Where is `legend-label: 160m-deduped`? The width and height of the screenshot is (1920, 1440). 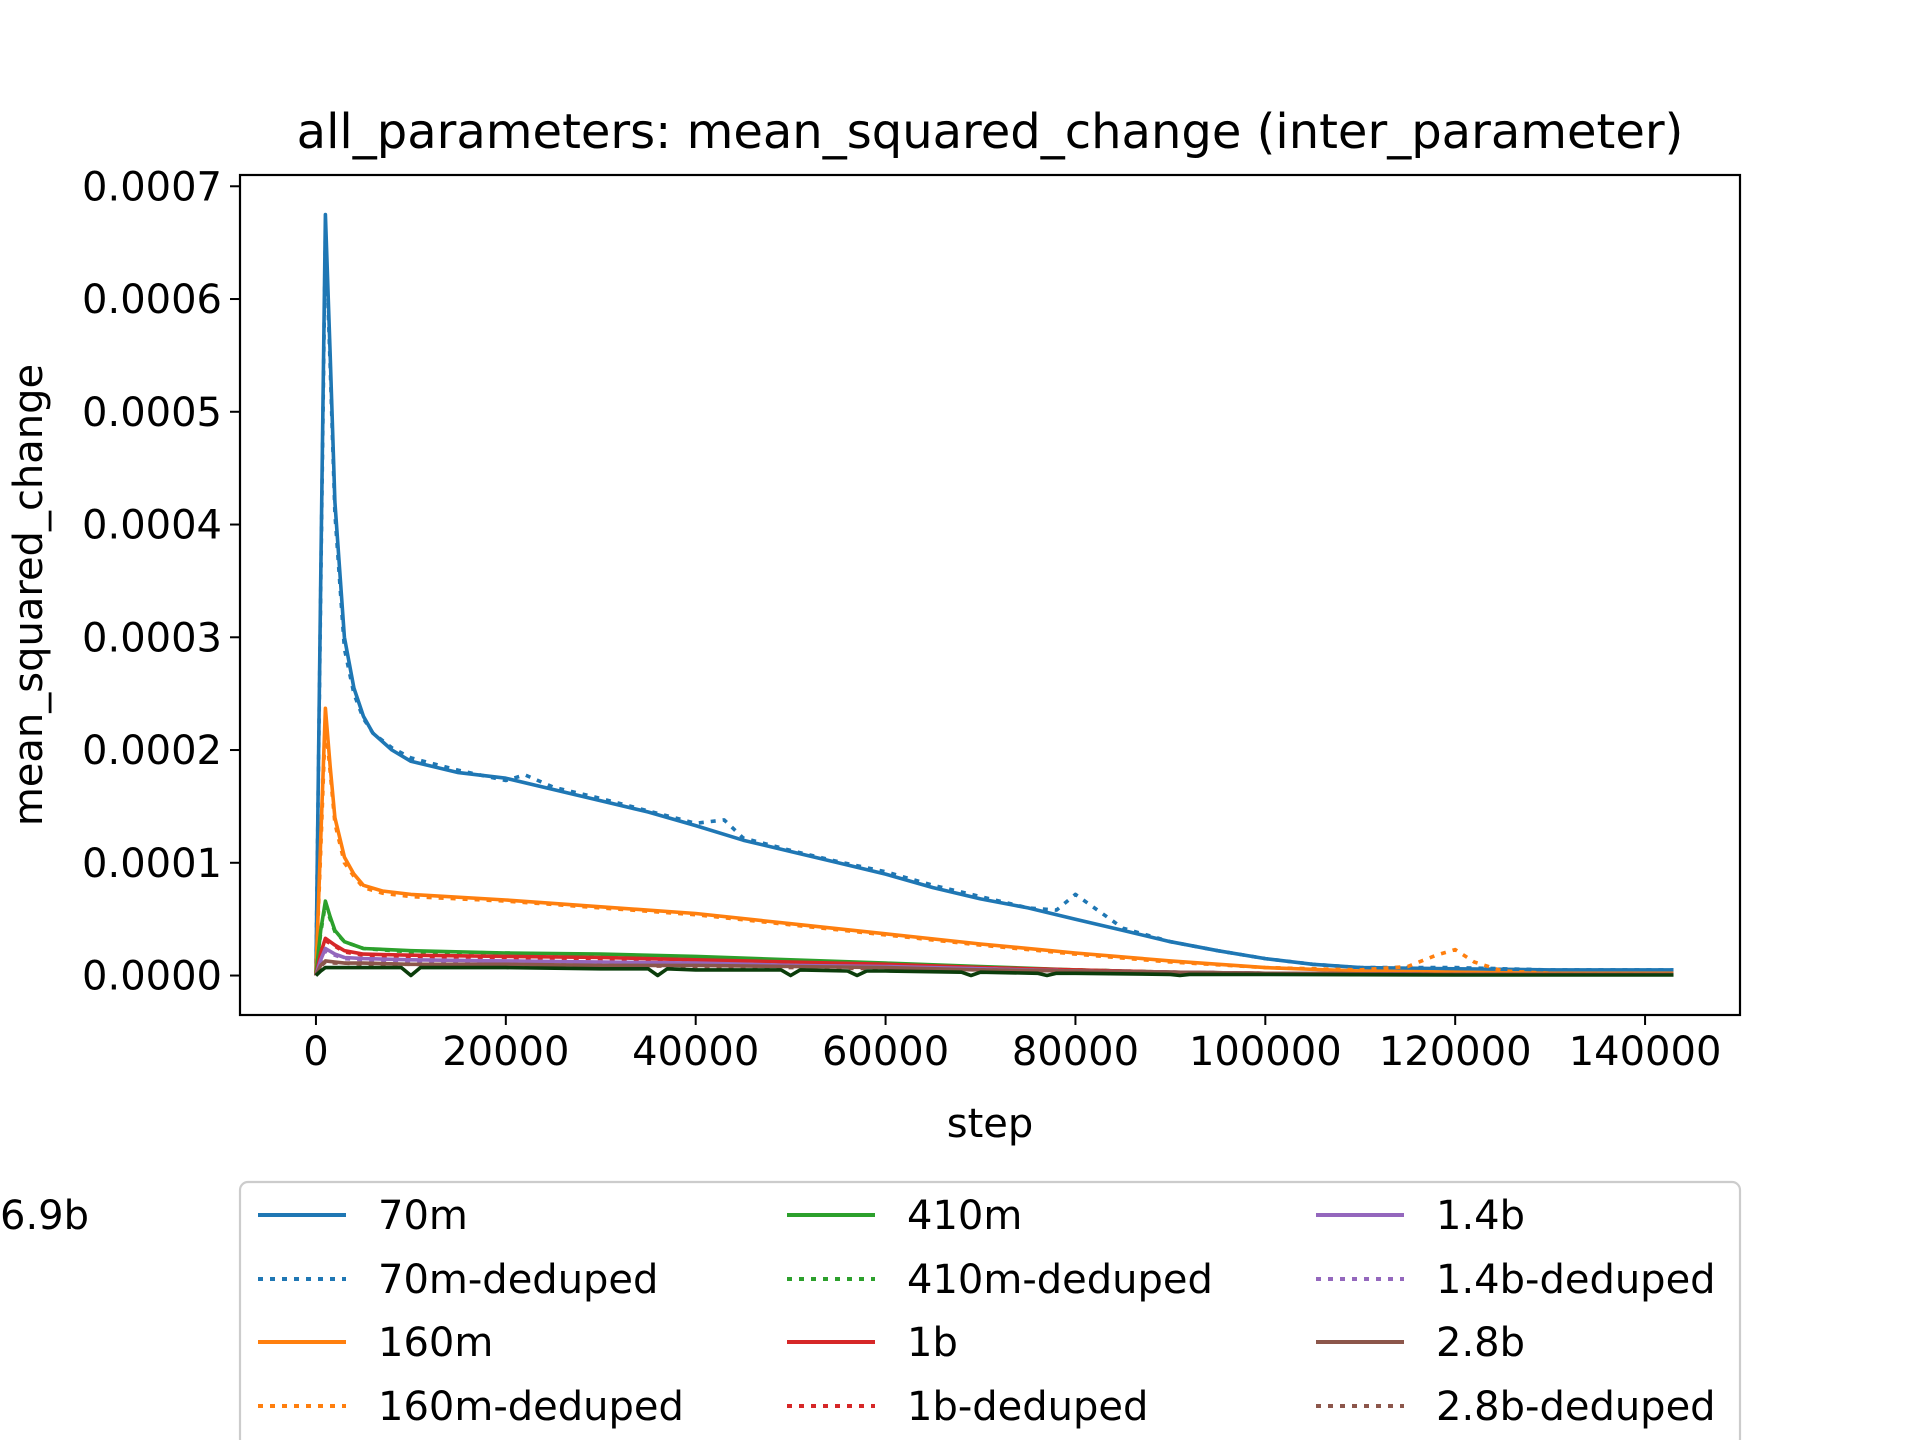
legend-label: 160m-deduped is located at coordinates (531, 1407).